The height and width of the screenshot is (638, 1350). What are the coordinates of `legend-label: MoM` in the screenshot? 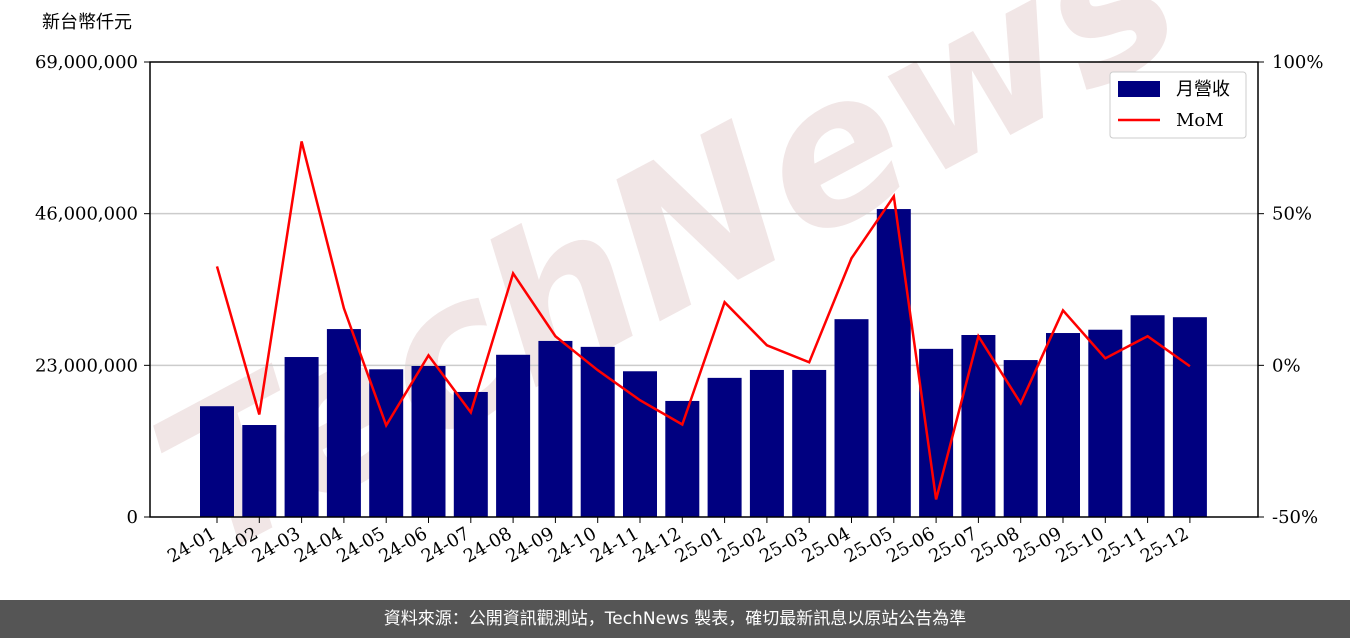 It's located at (1200, 120).